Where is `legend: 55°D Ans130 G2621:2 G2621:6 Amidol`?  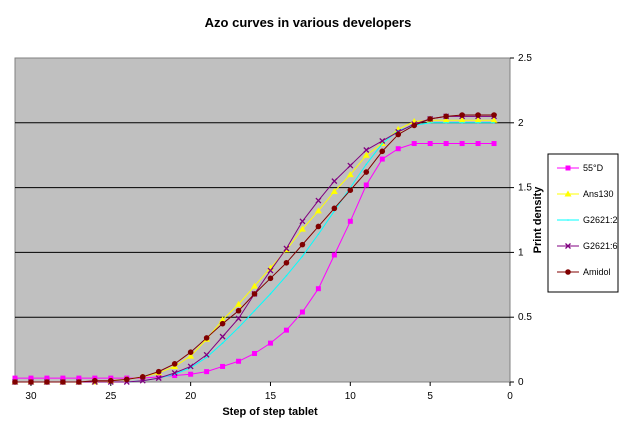
legend: 55°D Ans130 G2621:2 G2621:6 Amidol is located at coordinates (583, 223).